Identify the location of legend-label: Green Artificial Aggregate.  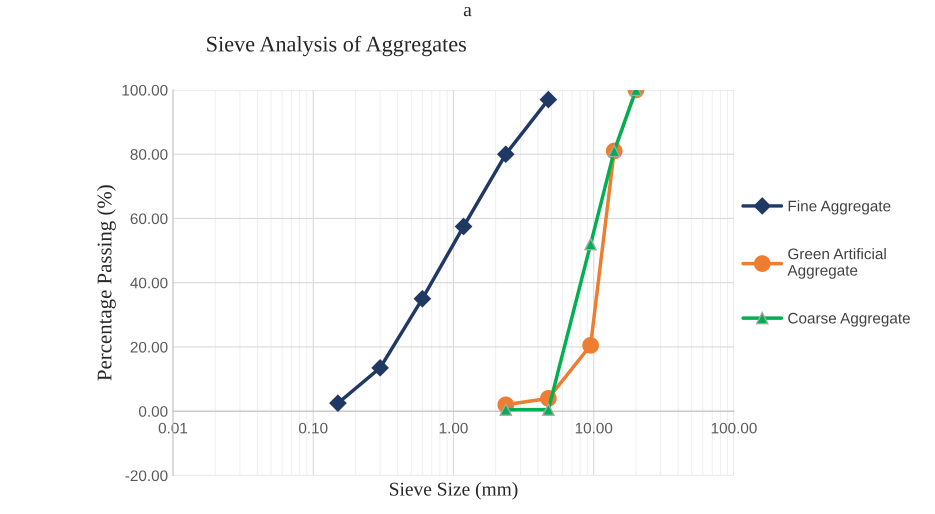
(836, 263).